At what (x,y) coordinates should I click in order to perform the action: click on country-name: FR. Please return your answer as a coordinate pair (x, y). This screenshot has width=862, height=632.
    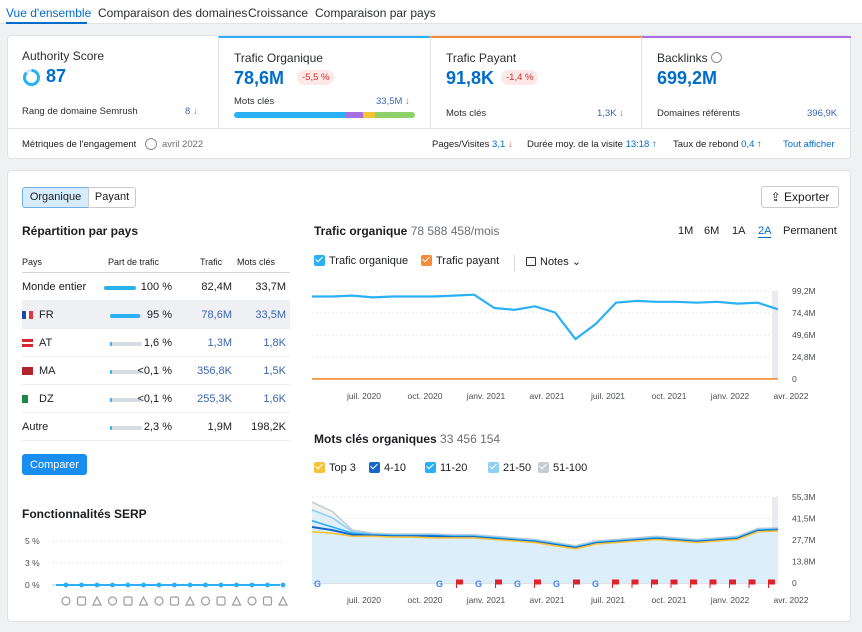
    Looking at the image, I should click on (46, 315).